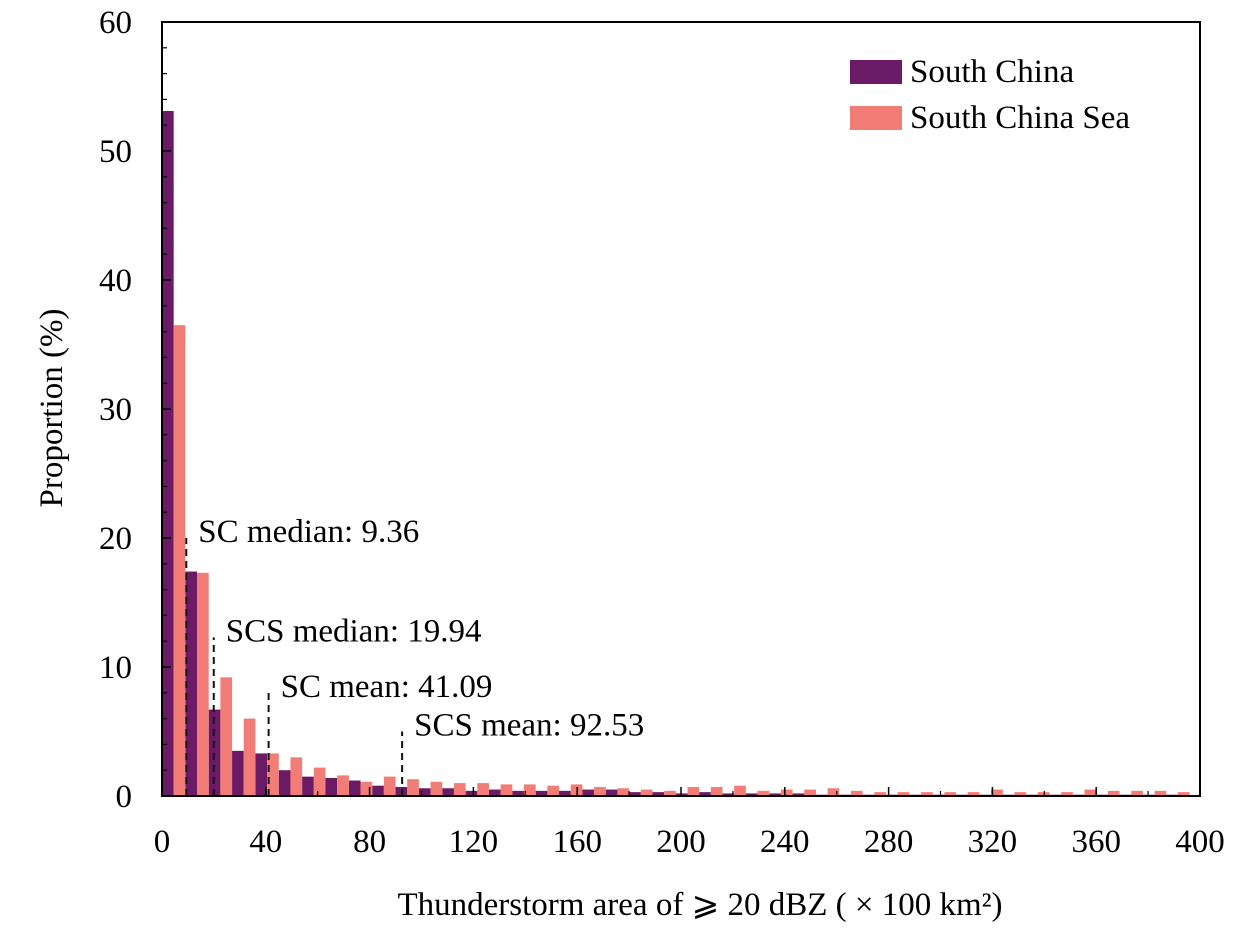 This screenshot has height=932, width=1259. I want to click on legend: South China South China Sea, so click(990, 95).